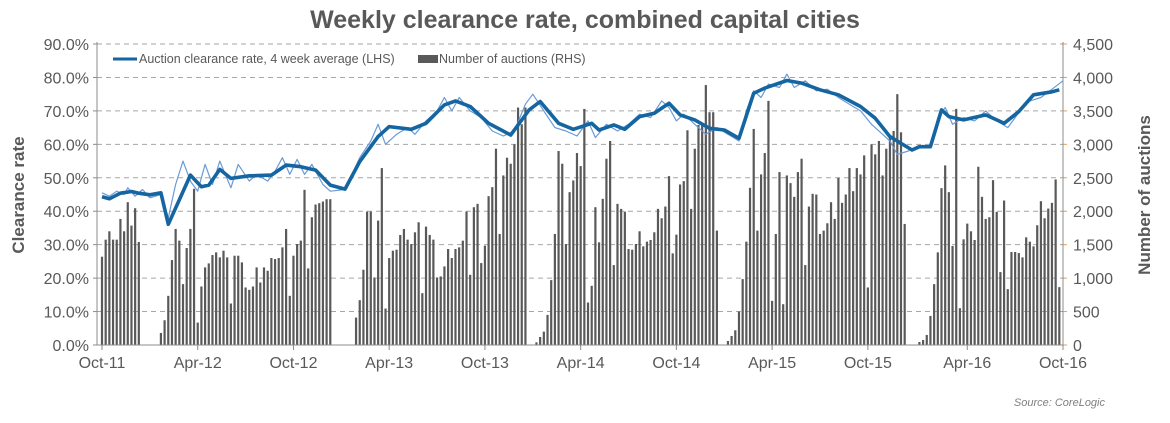  I want to click on x-tick-label: Oct-11, so click(102, 363).